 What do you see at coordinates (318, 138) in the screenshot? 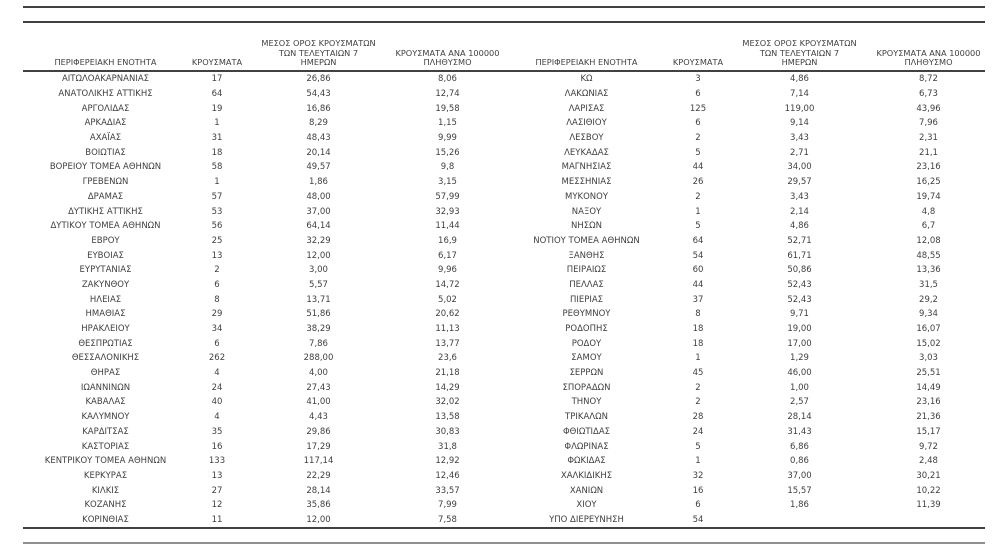
I see `avg7-cell: 48,43` at bounding box center [318, 138].